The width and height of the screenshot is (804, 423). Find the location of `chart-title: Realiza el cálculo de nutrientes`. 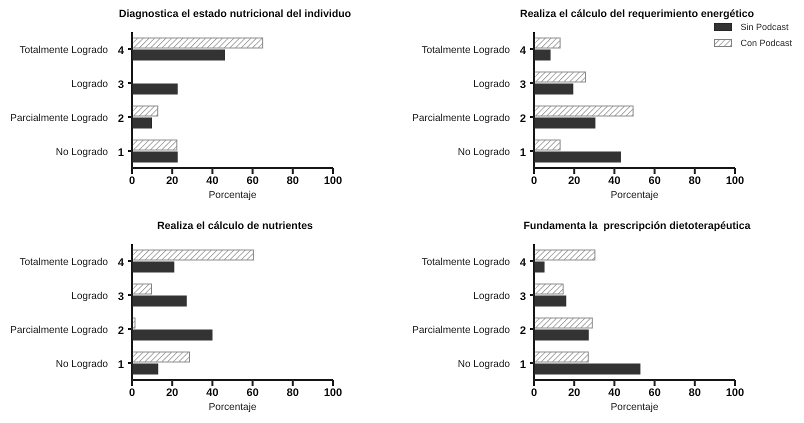

chart-title: Realiza el cálculo de nutrientes is located at coordinates (235, 226).